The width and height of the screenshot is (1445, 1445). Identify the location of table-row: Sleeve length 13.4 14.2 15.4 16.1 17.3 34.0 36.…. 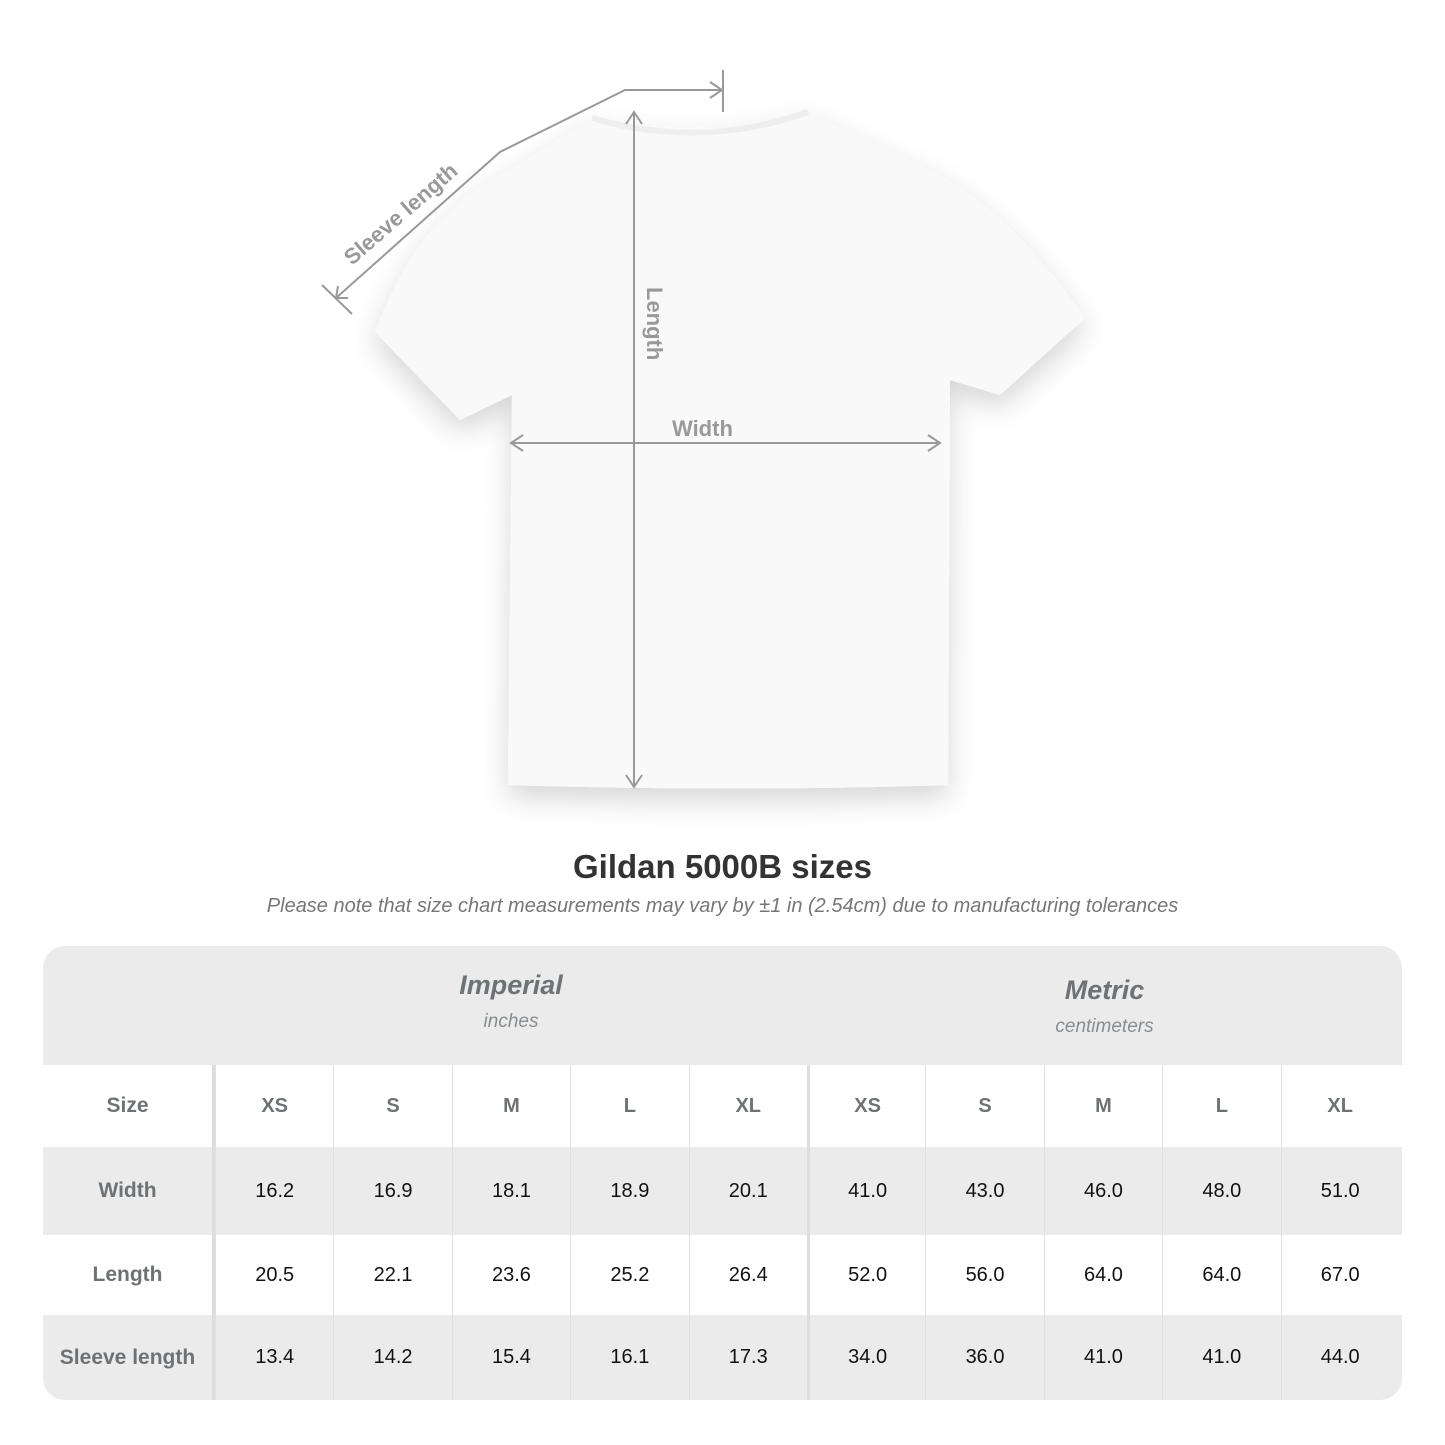
(722, 1357).